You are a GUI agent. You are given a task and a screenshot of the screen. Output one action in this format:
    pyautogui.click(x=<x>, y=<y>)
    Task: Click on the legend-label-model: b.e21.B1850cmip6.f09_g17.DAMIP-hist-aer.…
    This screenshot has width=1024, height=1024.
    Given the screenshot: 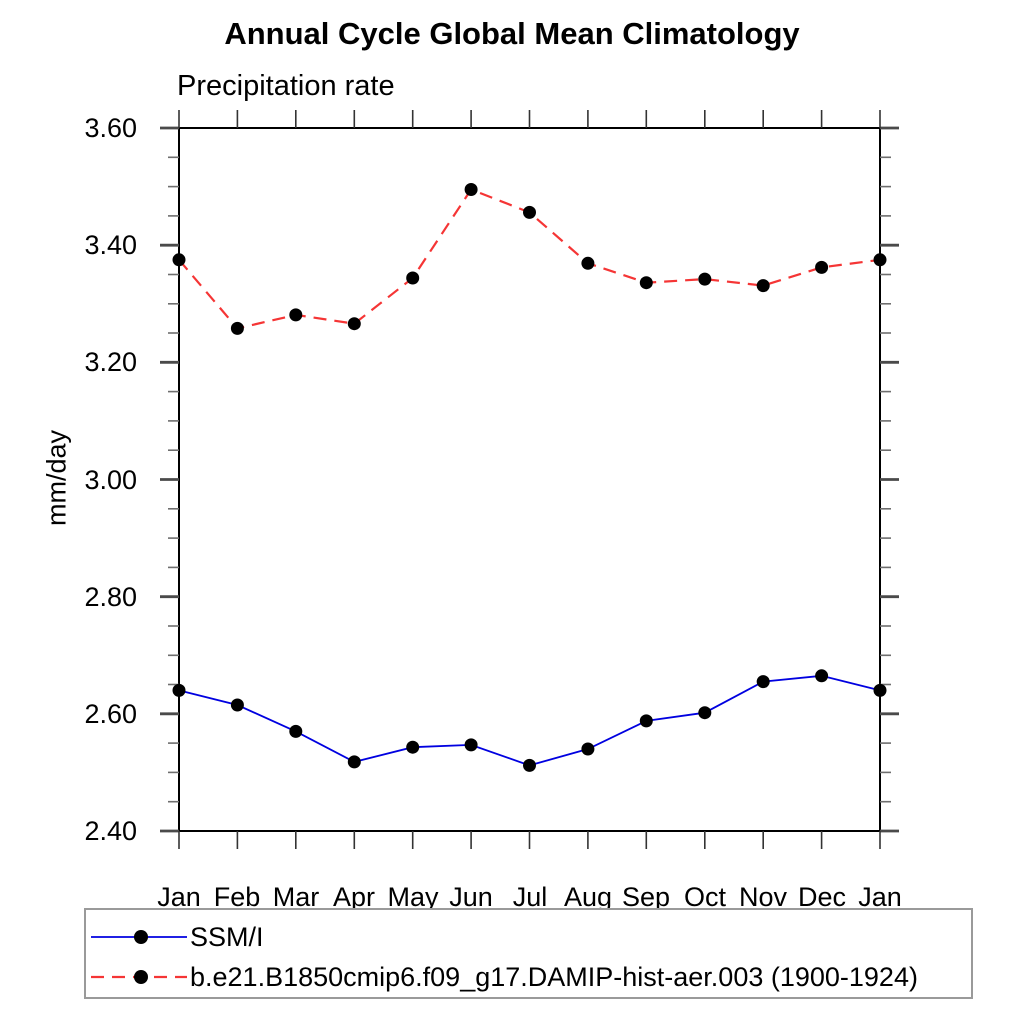 What is the action you would take?
    pyautogui.click(x=554, y=976)
    